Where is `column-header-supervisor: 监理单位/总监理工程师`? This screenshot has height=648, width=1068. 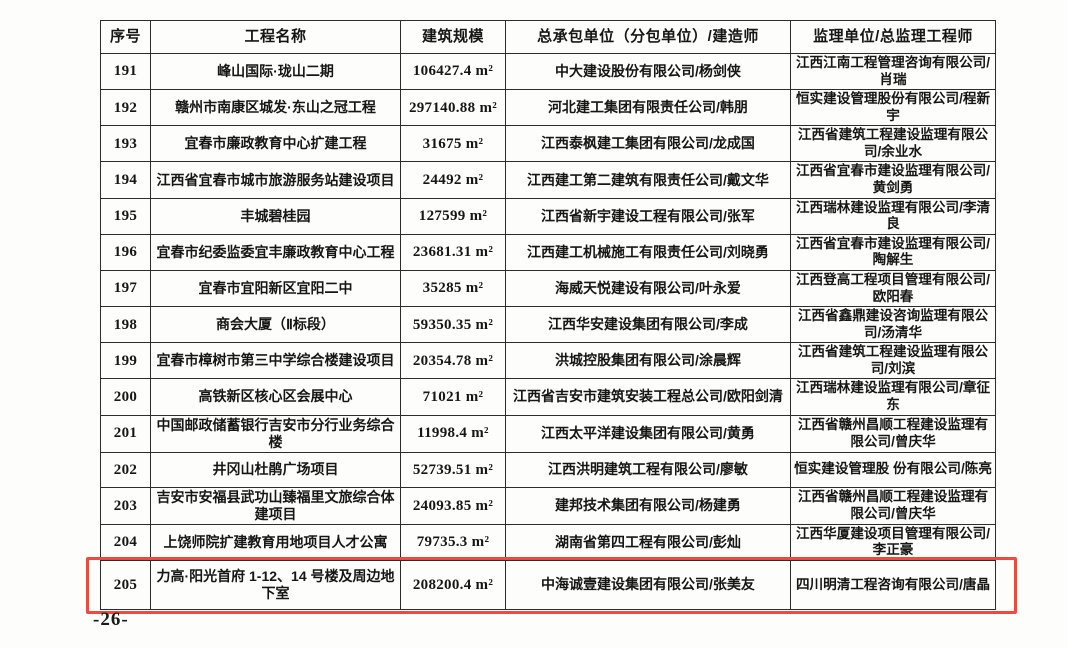 column-header-supervisor: 监理单位/总监理工程师 is located at coordinates (893, 37).